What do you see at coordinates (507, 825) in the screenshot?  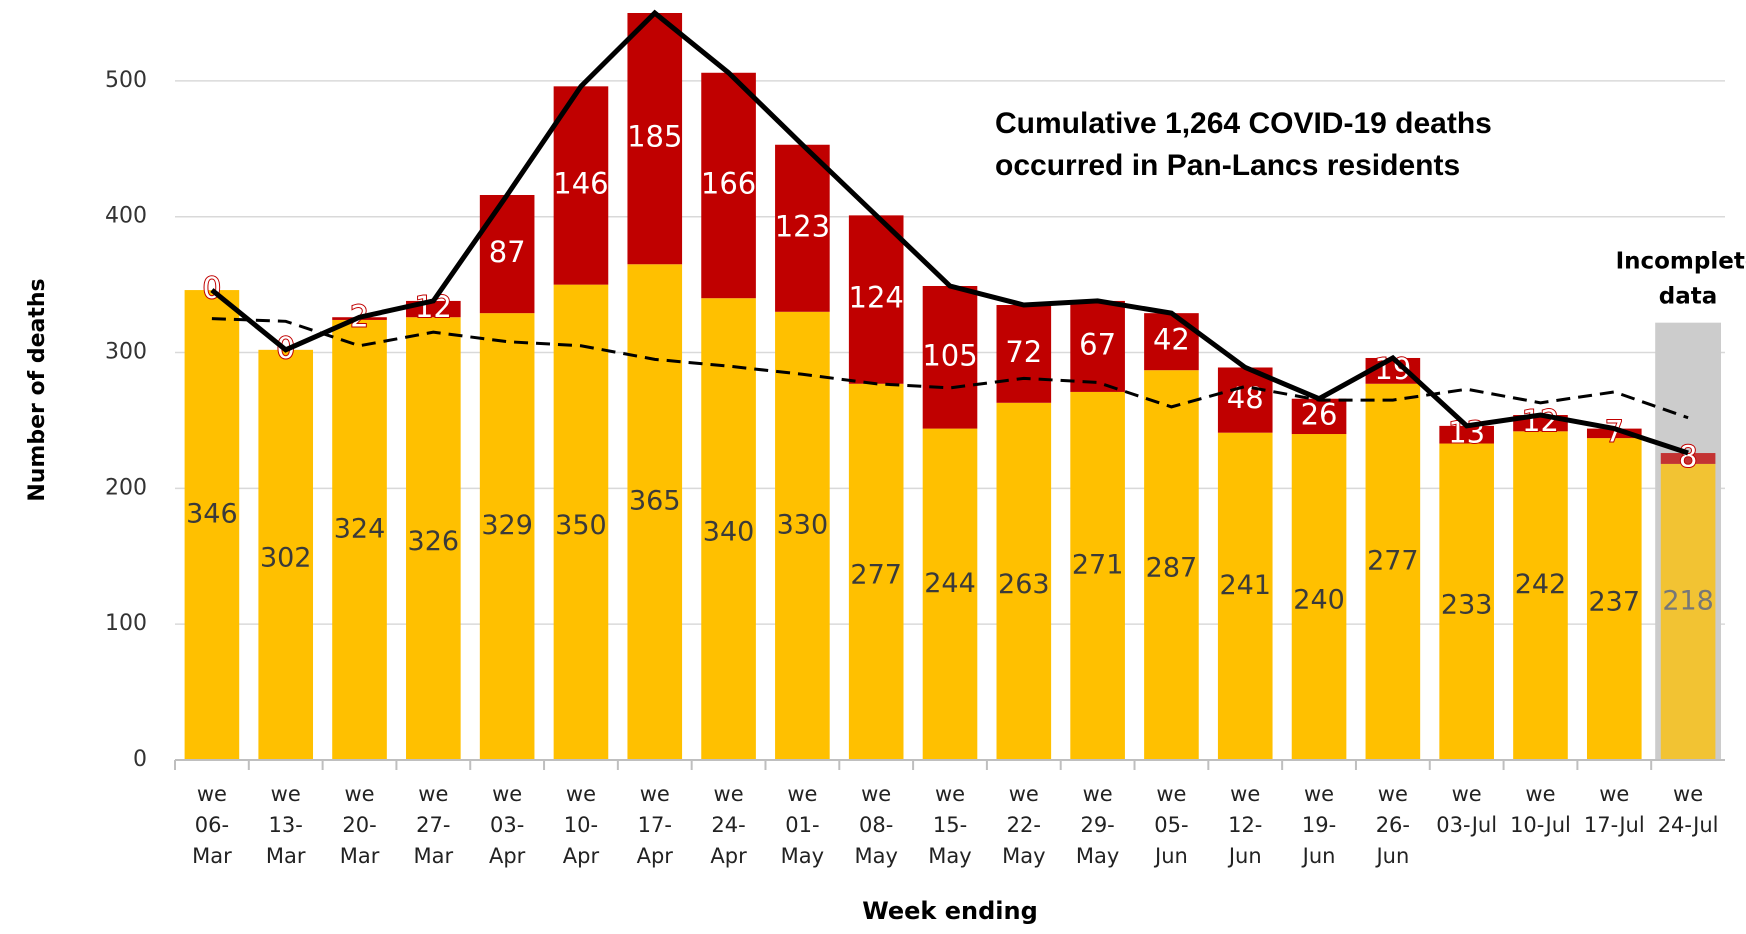 I see `x-tick-label: we 03- Apr` at bounding box center [507, 825].